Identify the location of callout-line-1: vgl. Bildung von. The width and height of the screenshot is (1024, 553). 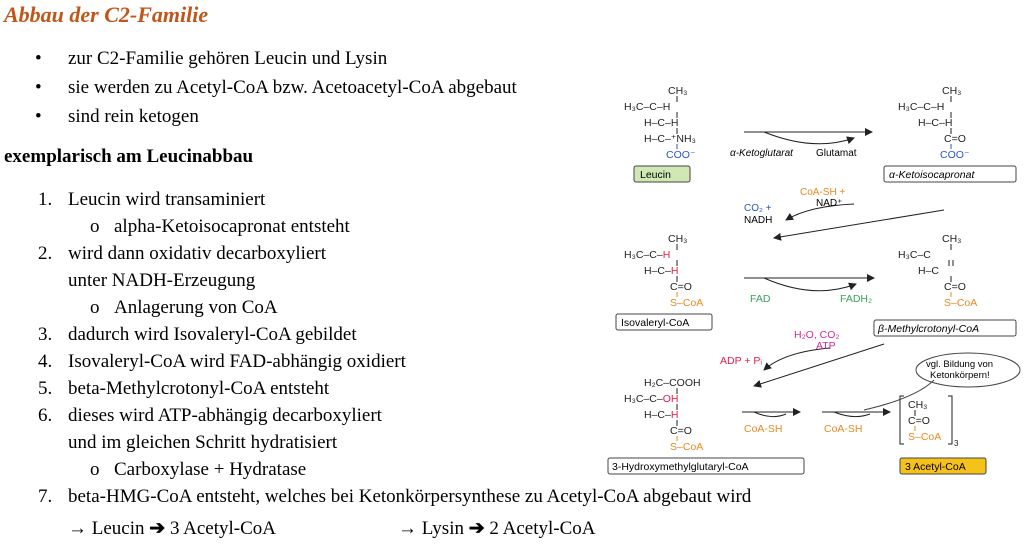
(959, 364).